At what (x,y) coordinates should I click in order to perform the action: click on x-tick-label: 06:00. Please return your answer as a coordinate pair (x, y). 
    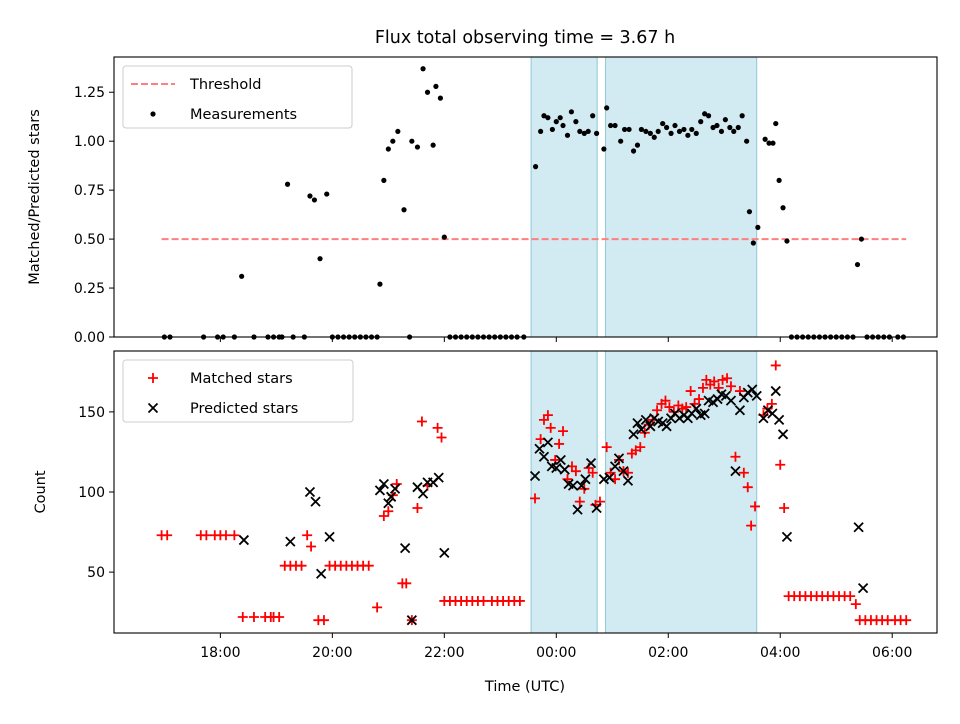
    Looking at the image, I should click on (892, 653).